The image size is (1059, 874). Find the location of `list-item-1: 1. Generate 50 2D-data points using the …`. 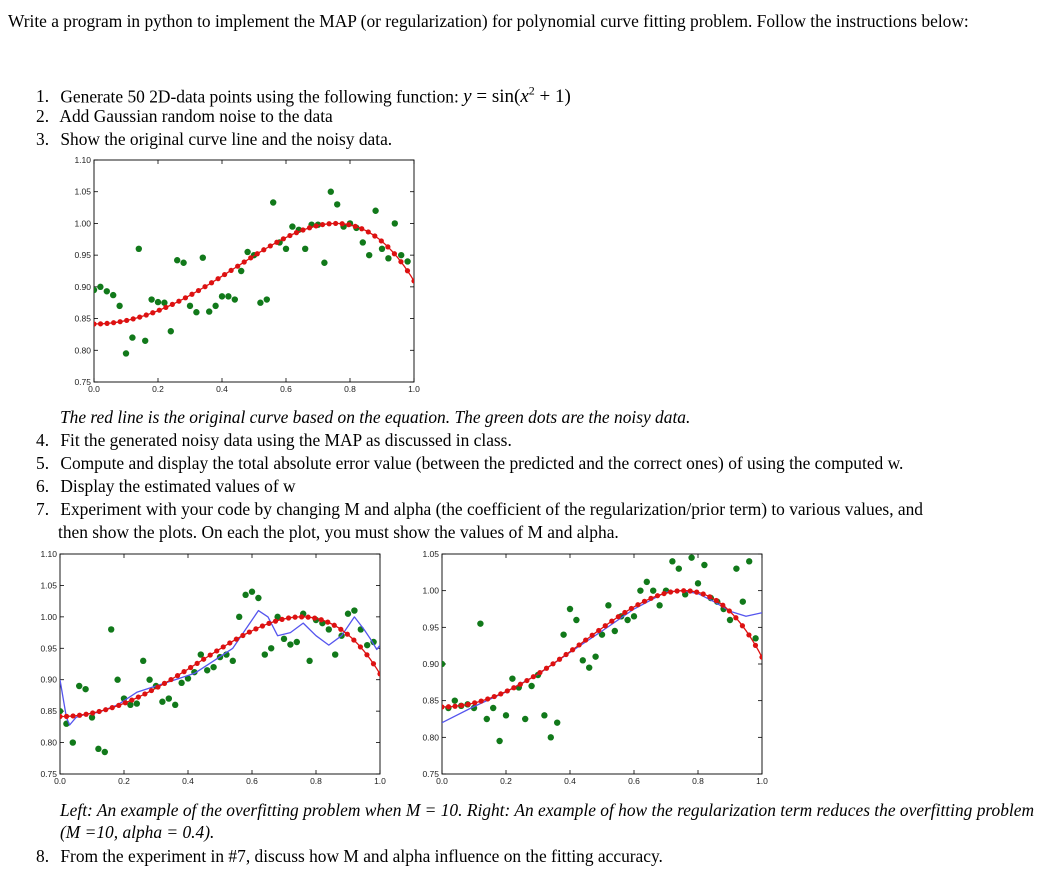

list-item-1: 1. Generate 50 2D-data points using the … is located at coordinates (303, 94).